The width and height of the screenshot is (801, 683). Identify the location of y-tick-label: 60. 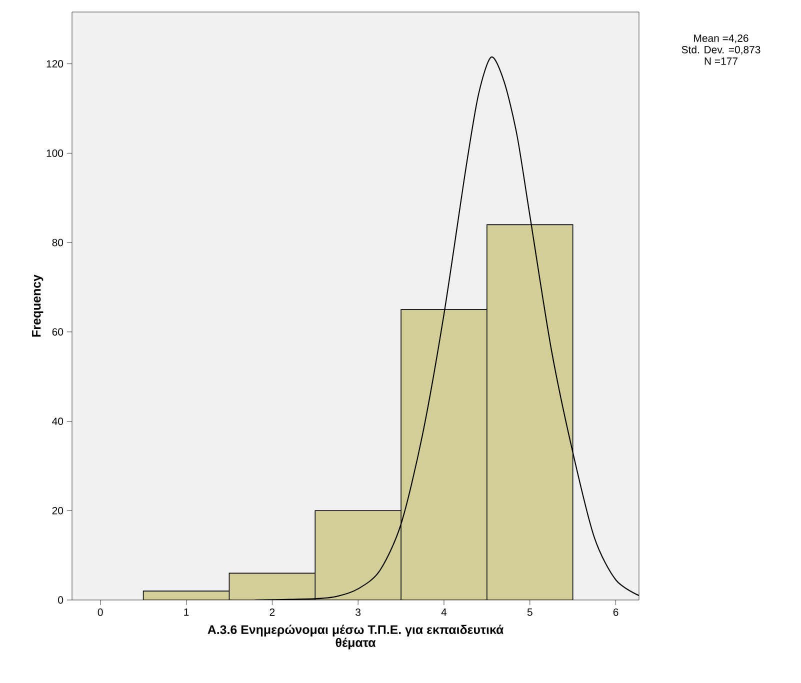
(58, 332).